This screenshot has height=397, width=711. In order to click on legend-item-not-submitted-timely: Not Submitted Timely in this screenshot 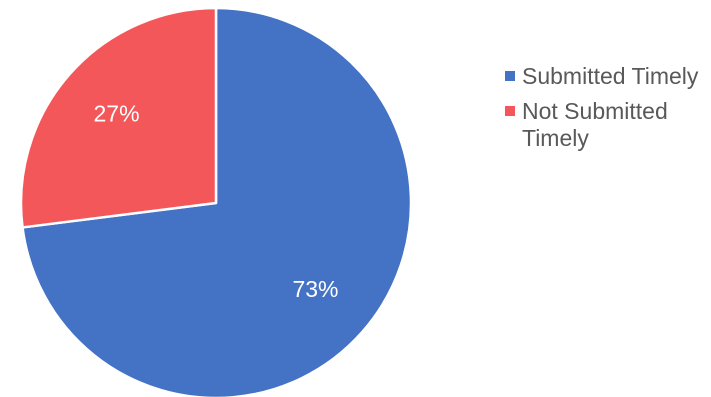, I will do `click(608, 125)`.